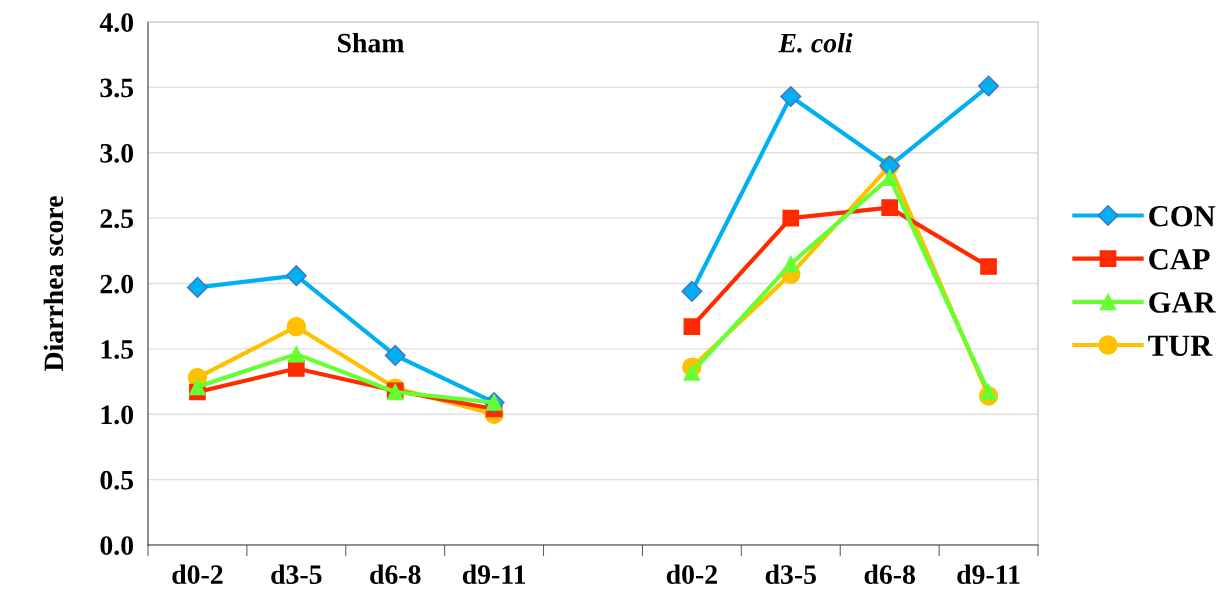  What do you see at coordinates (815, 42) in the screenshot?
I see `annotation: E. coli` at bounding box center [815, 42].